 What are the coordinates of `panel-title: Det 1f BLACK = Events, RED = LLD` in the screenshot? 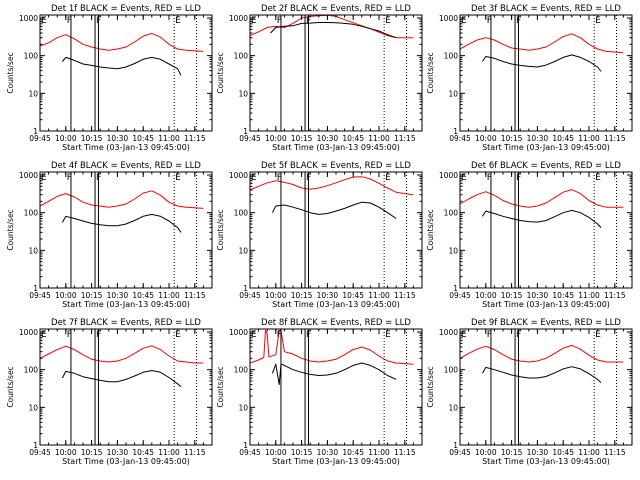 It's located at (126, 9).